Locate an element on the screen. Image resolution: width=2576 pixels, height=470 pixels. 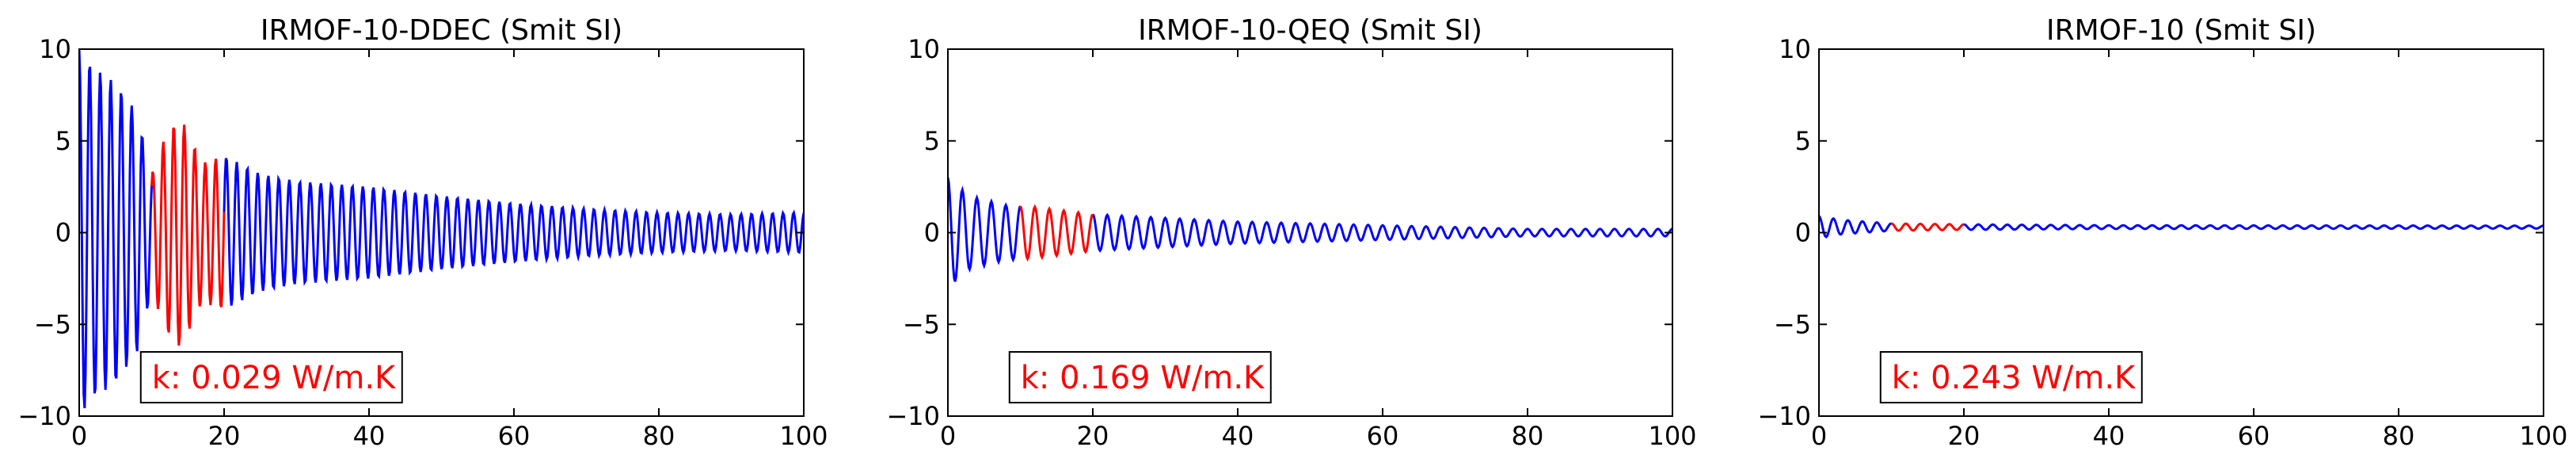
chart-title: IRMOF-10-QEQ (Smit SI) is located at coordinates (1310, 30).